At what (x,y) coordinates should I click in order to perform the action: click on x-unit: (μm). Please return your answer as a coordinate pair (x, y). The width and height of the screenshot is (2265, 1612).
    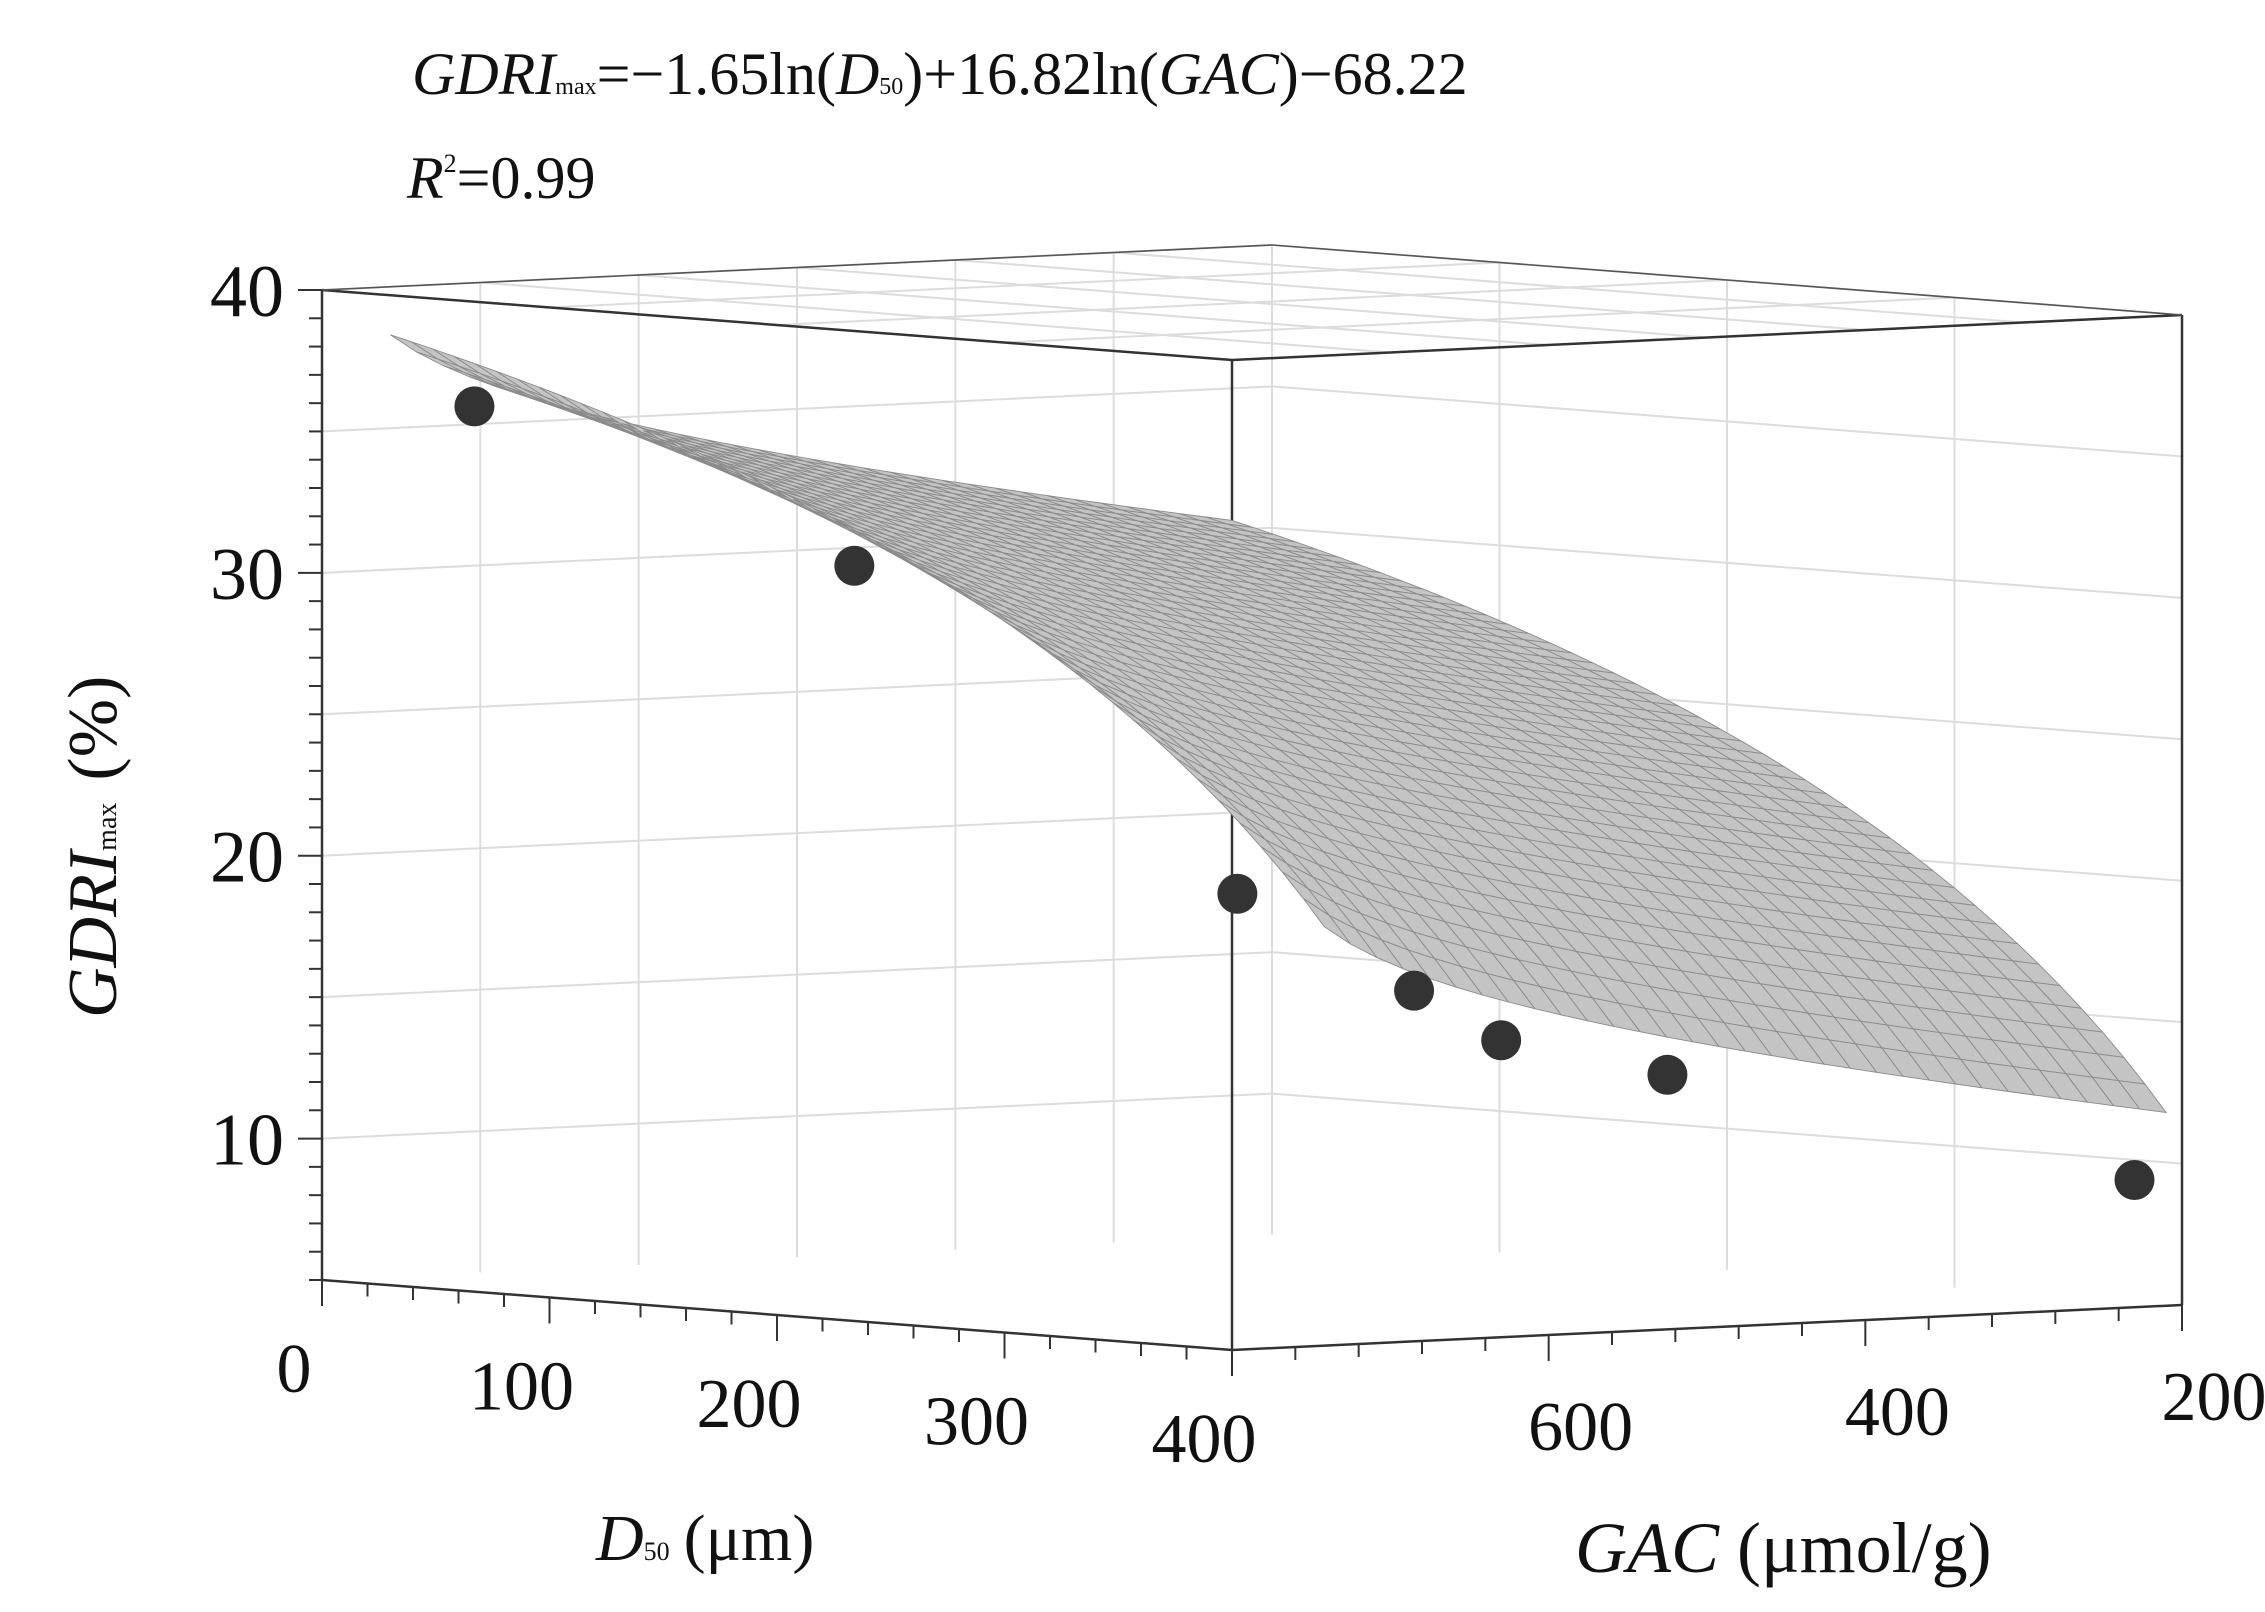
    Looking at the image, I should click on (749, 1538).